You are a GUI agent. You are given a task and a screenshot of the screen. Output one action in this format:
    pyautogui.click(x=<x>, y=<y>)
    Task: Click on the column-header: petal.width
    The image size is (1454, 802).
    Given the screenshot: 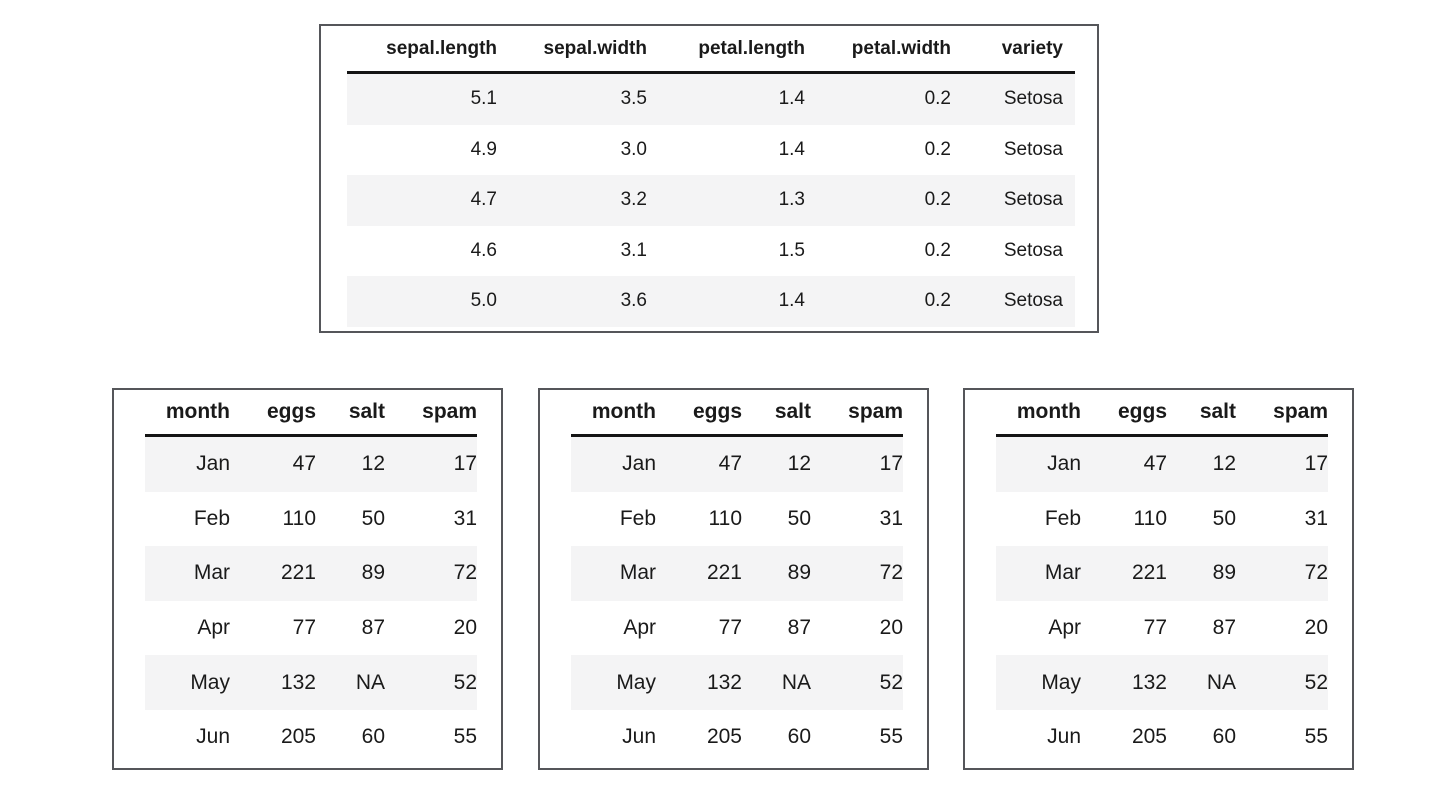 What is the action you would take?
    pyautogui.click(x=878, y=50)
    